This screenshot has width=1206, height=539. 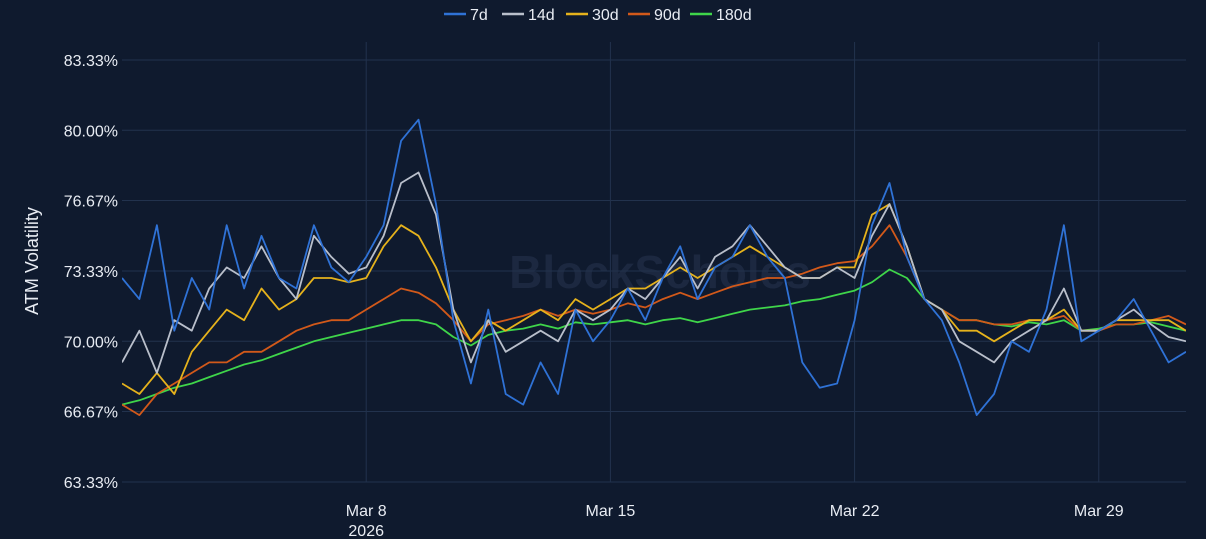 I want to click on legend-label-14d: 14d, so click(x=541, y=15).